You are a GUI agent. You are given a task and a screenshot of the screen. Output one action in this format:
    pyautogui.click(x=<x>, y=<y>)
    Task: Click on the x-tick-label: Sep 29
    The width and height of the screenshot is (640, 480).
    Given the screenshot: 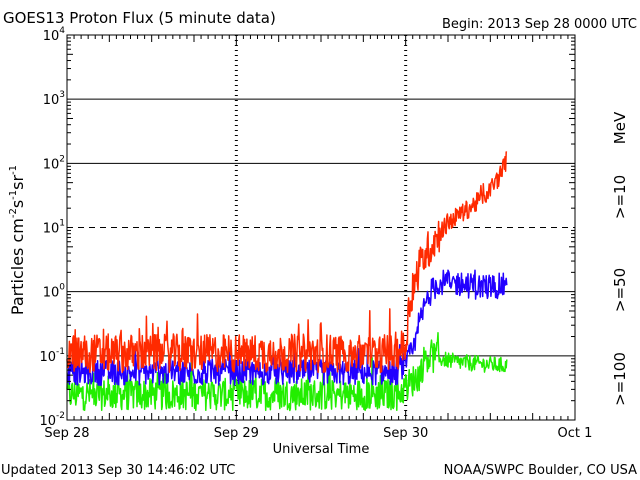 What is the action you would take?
    pyautogui.click(x=236, y=433)
    